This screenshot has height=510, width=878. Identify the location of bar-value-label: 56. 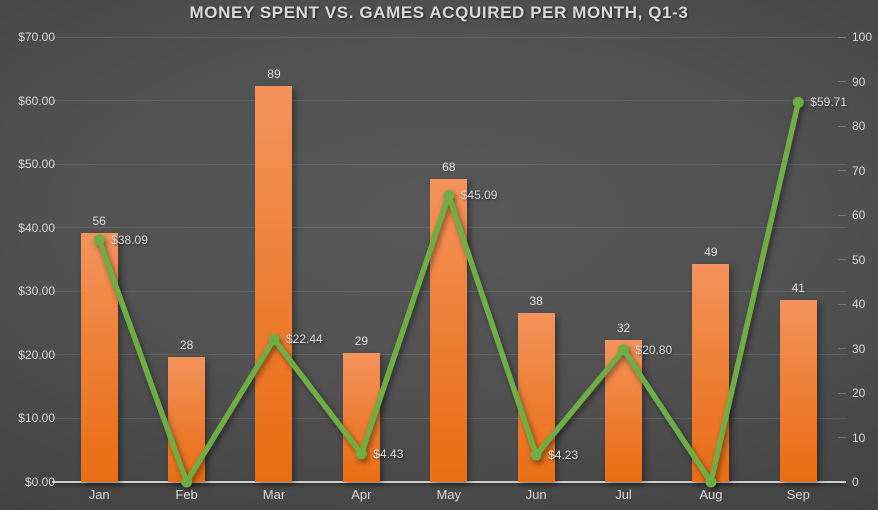
(99, 220).